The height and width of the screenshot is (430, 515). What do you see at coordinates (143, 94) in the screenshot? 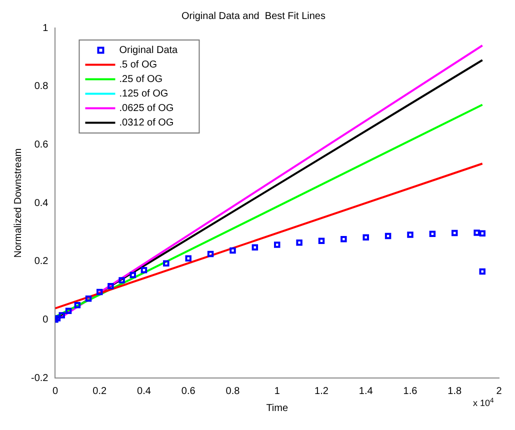
I see `legend-label: .125 of OG` at bounding box center [143, 94].